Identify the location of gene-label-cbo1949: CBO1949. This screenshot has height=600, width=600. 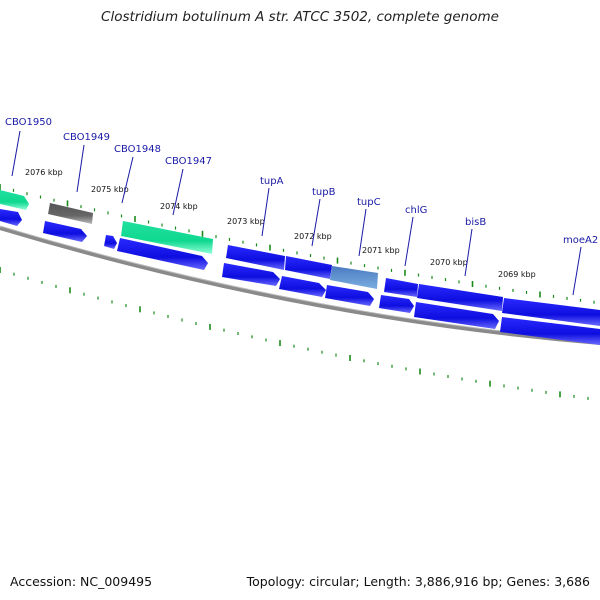
(86, 137).